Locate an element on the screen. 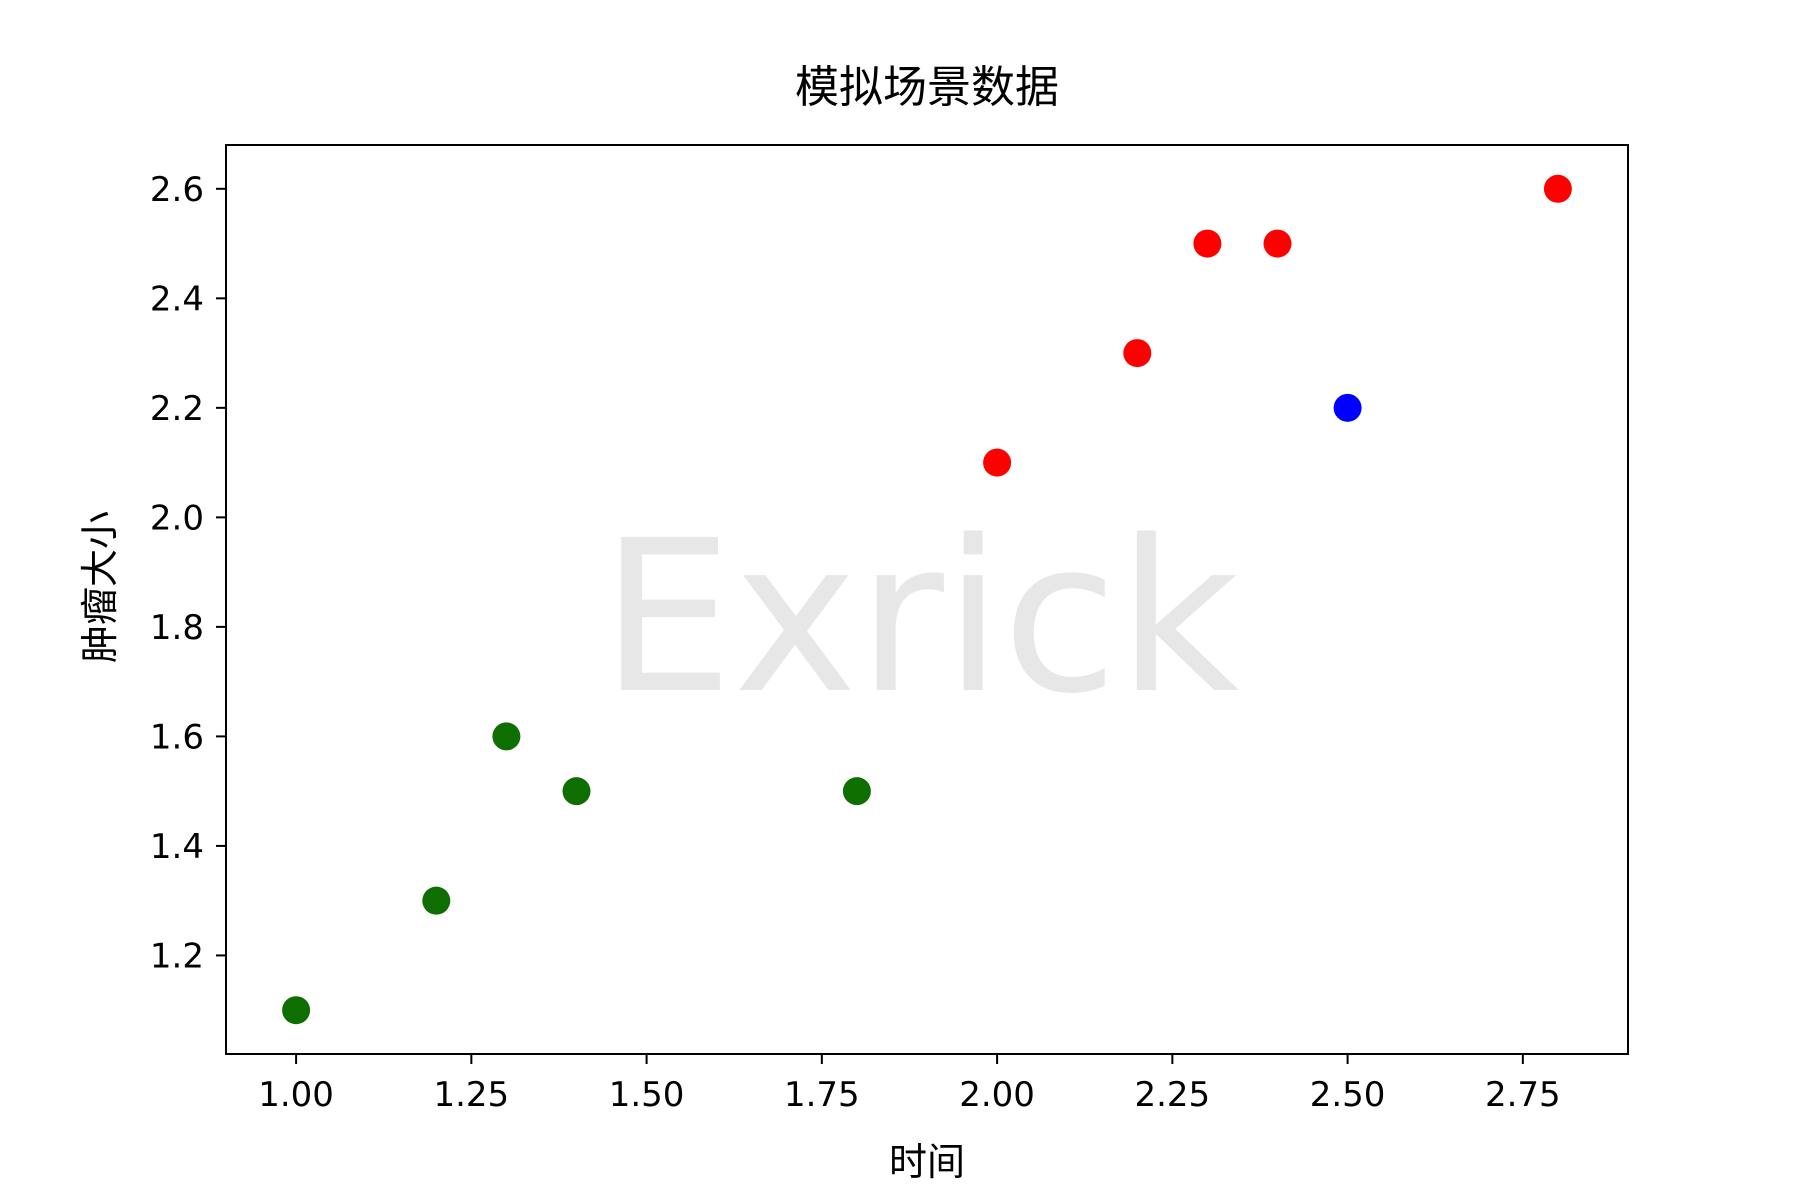 This screenshot has height=1200, width=1800. y-tick-label: 2.4 is located at coordinates (177, 299).